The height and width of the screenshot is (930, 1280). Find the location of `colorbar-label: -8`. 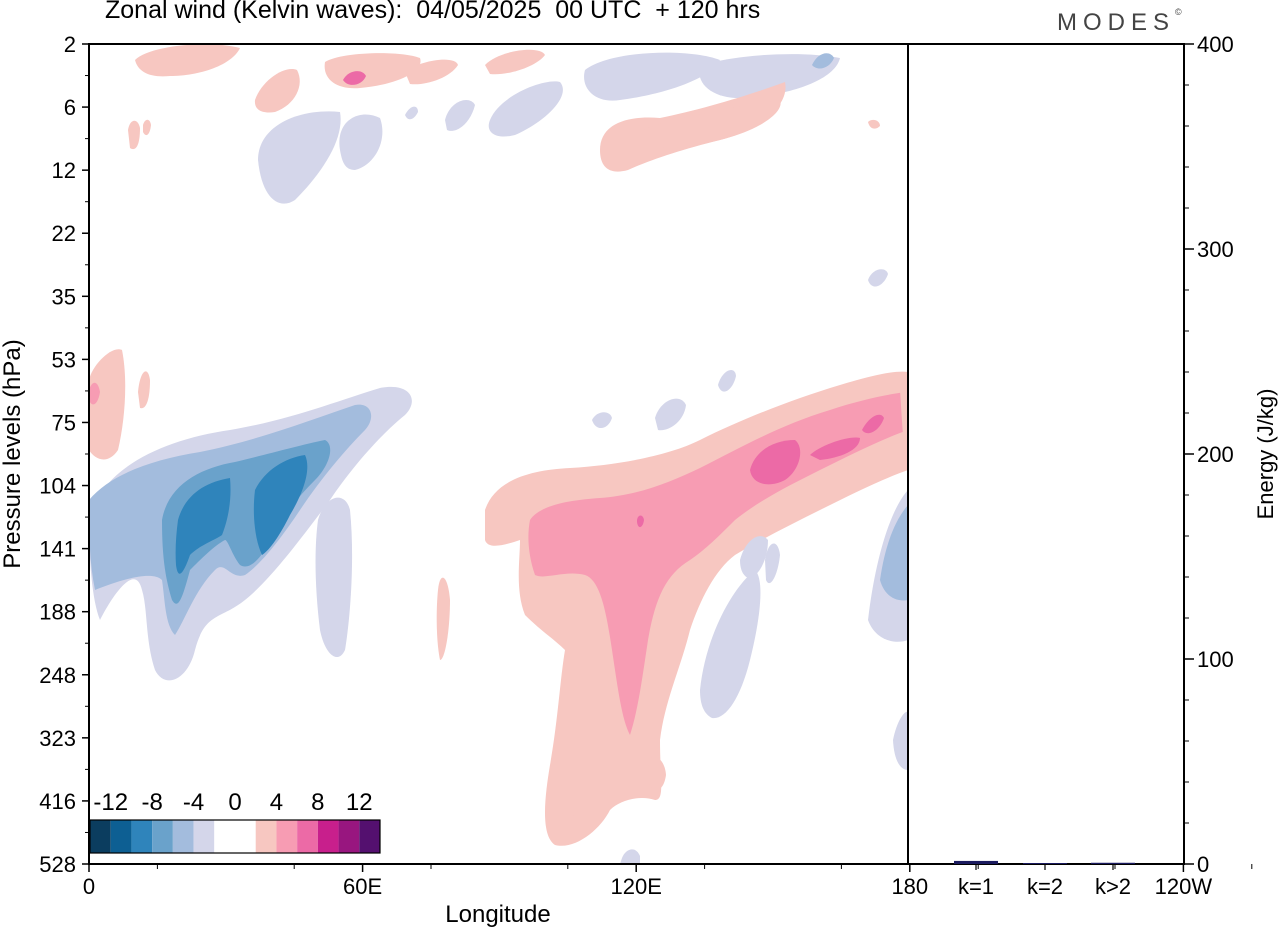

colorbar-label: -8 is located at coordinates (151, 802).